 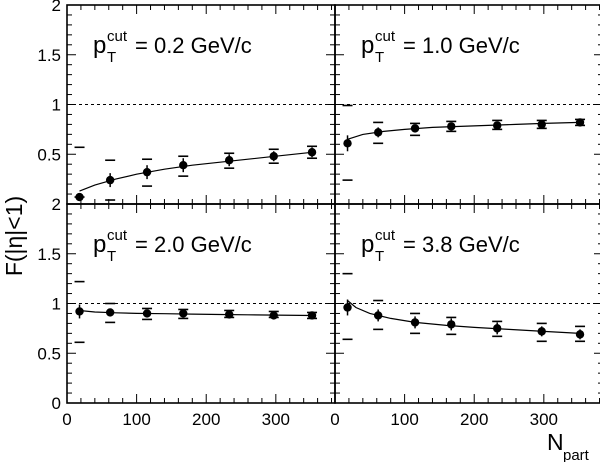 What do you see at coordinates (56, 7) in the screenshot?
I see `y-tick-label-top: 2` at bounding box center [56, 7].